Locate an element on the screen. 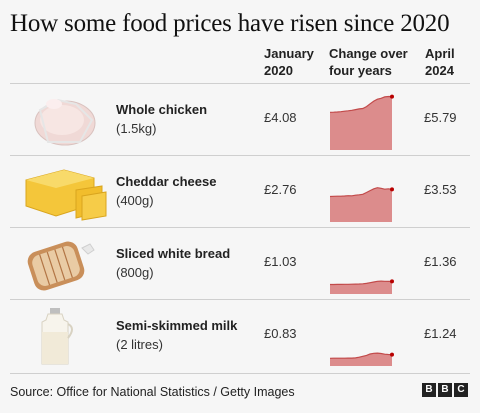 This screenshot has width=480, height=413. apr-price: £3.53 is located at coordinates (440, 189).